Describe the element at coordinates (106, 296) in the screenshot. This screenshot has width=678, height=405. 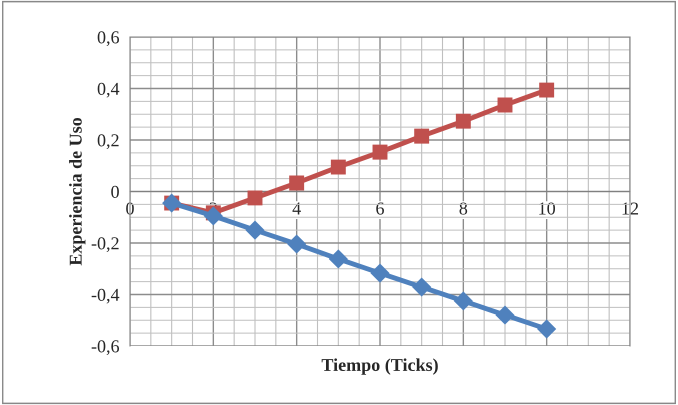
I see `y-tick-label: -0,4` at that location.